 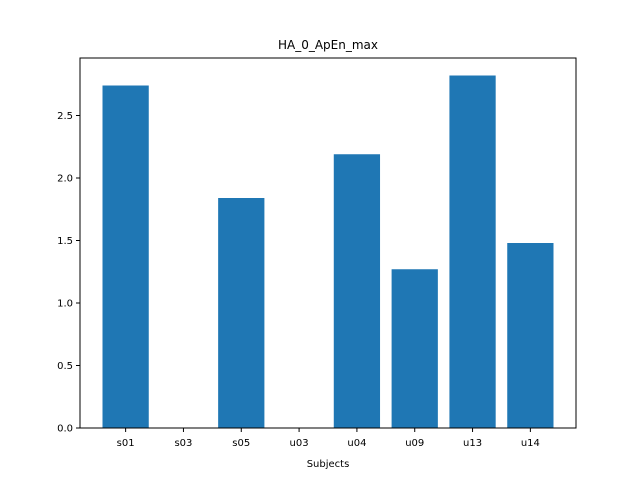 What do you see at coordinates (68, 273) in the screenshot?
I see `y-axis-ticks: 0.0 0.5 1.0 1.5 2.0 2.5` at bounding box center [68, 273].